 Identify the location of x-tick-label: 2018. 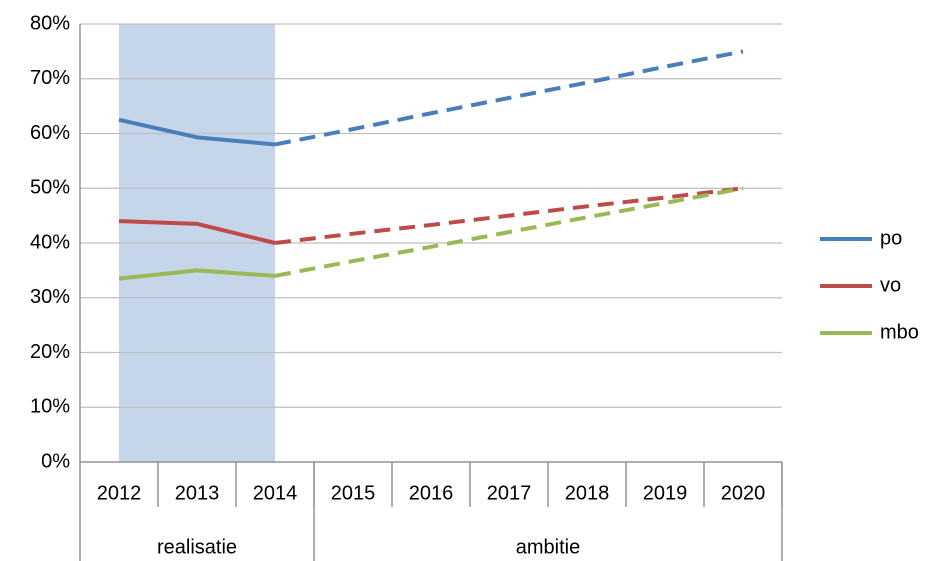
(587, 493).